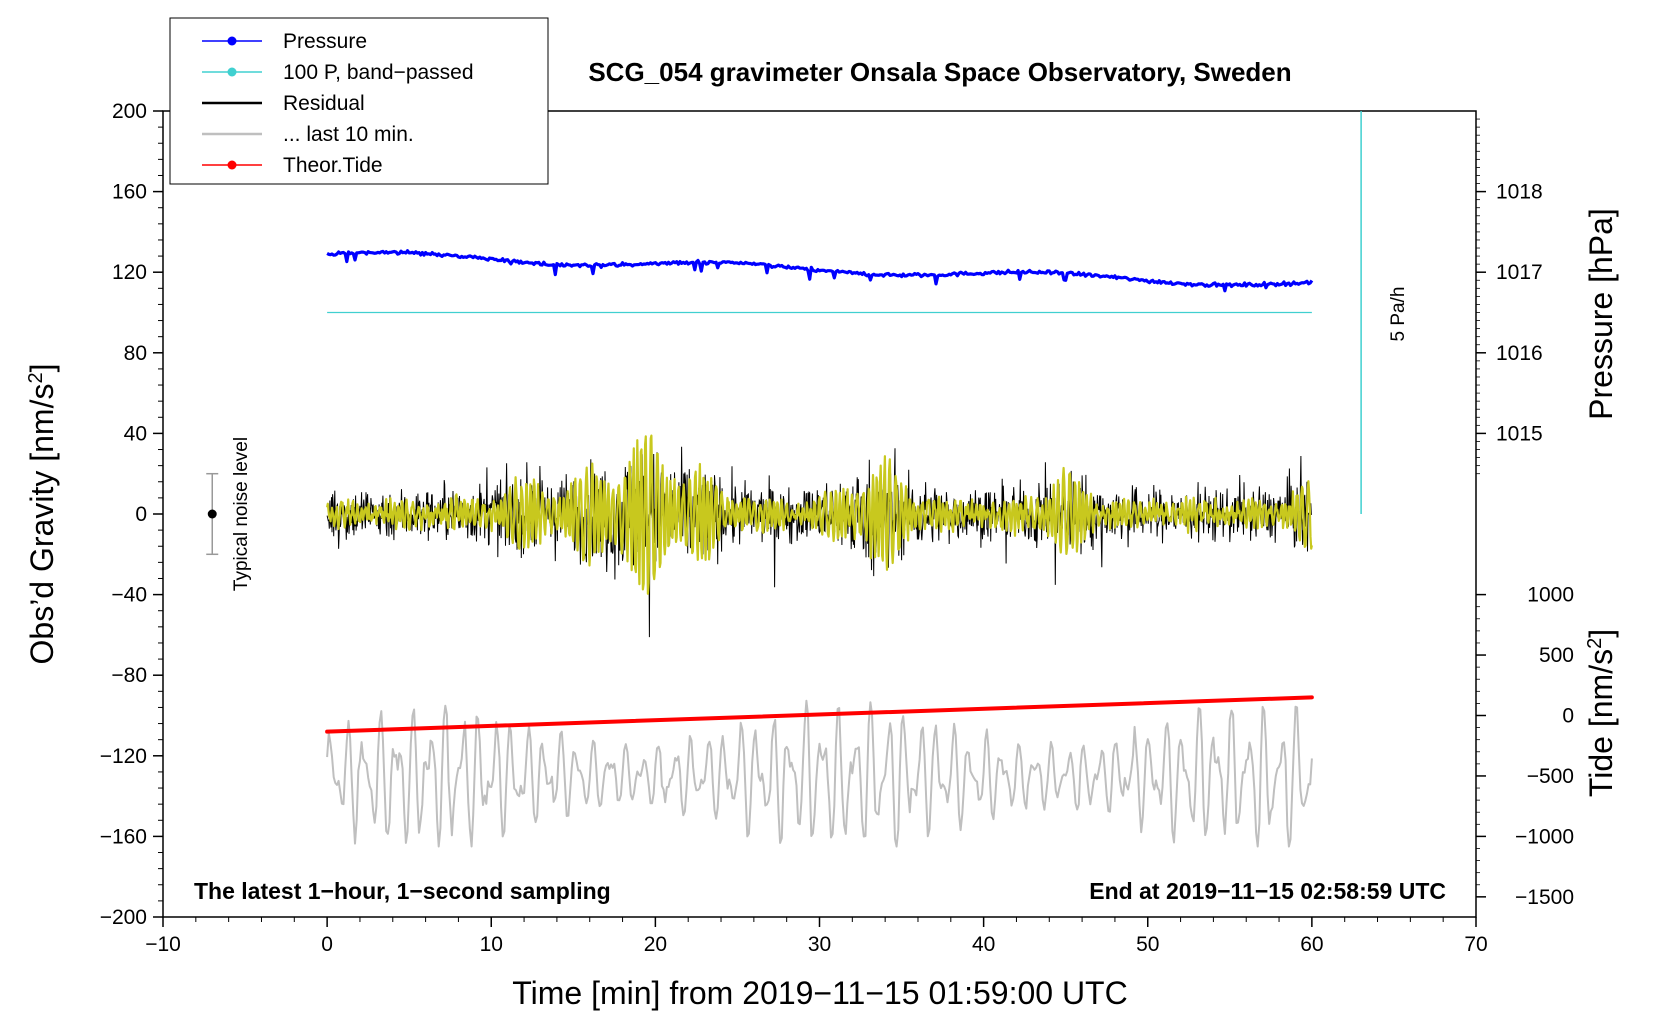  I want to click on y-tick-label: 80, so click(135, 353).